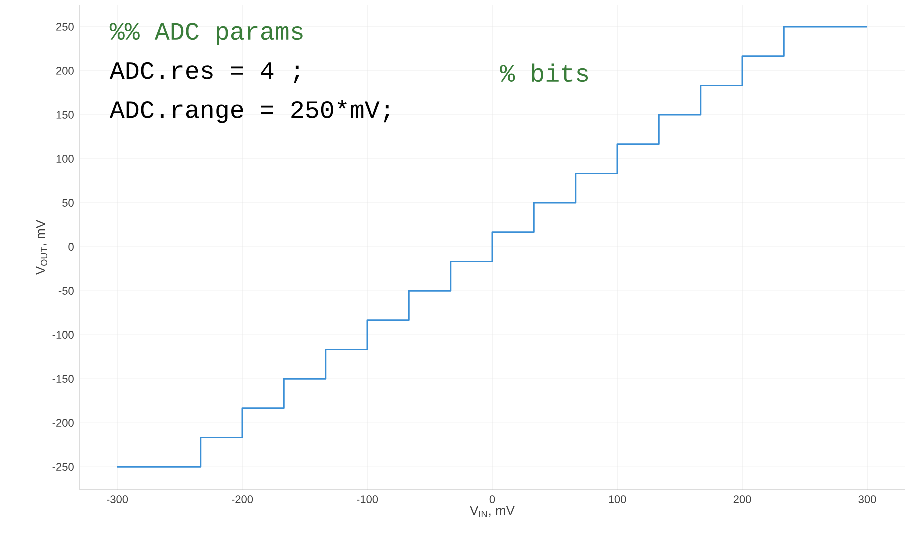 The height and width of the screenshot is (548, 912). What do you see at coordinates (63, 379) in the screenshot?
I see `y-tick-label: -150` at bounding box center [63, 379].